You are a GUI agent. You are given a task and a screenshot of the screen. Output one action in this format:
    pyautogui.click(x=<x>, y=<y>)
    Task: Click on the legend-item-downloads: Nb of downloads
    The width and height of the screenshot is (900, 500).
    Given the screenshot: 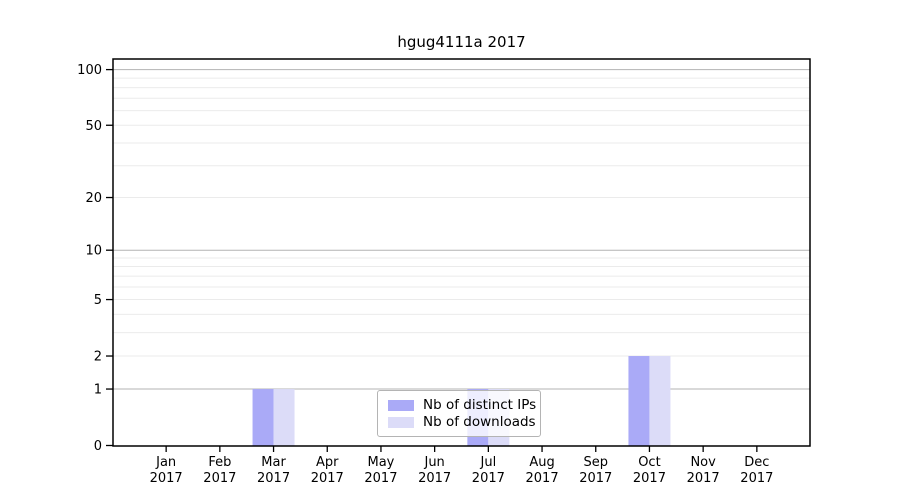 What is the action you would take?
    pyautogui.click(x=462, y=422)
    